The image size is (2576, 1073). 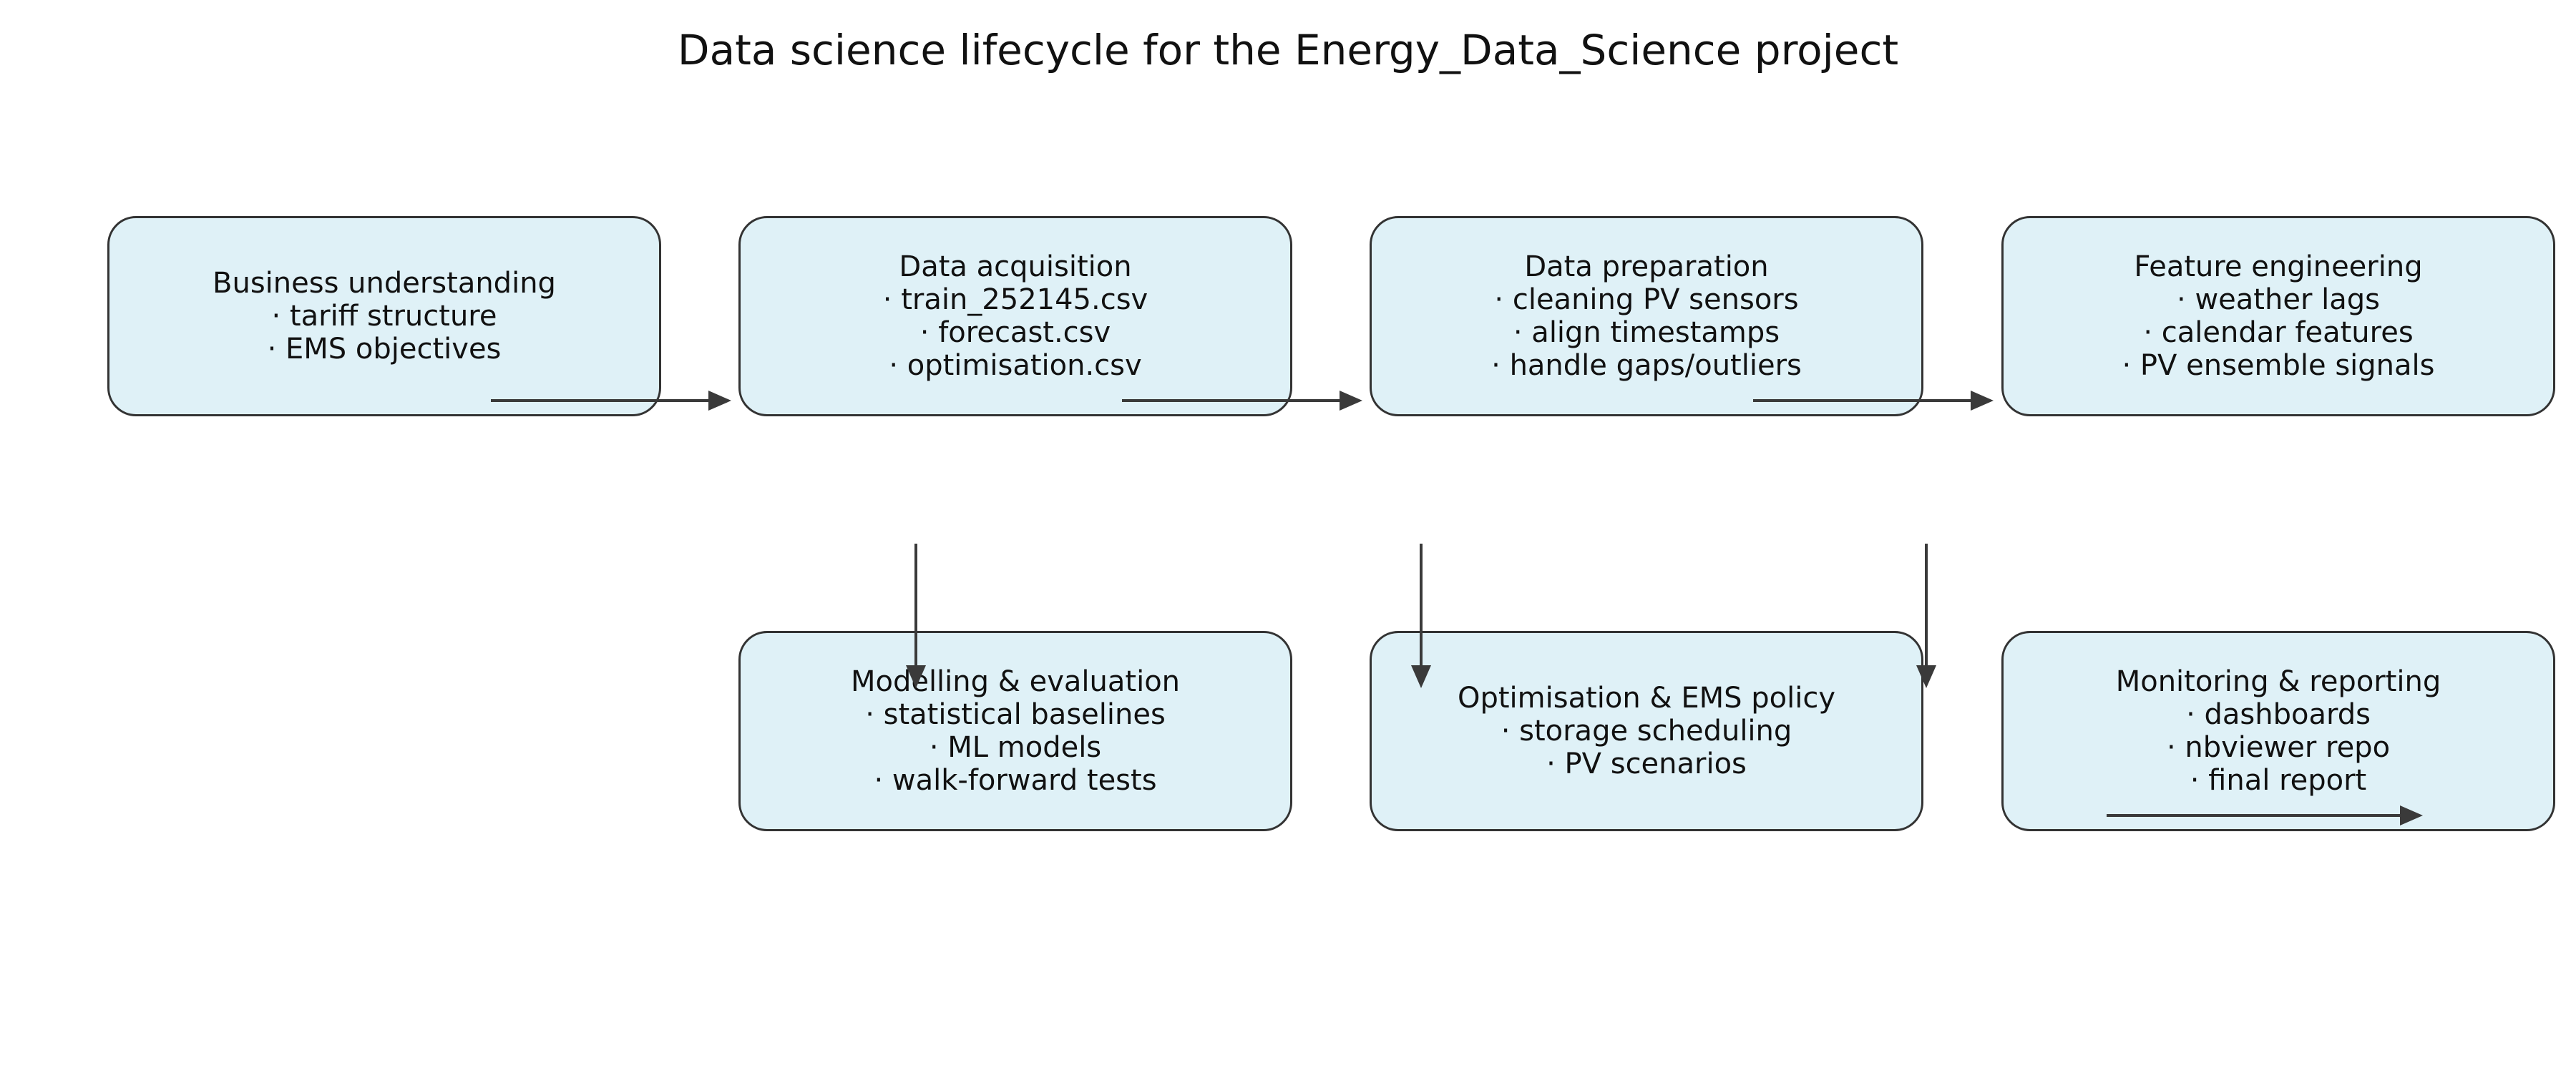 What do you see at coordinates (1015, 266) in the screenshot?
I see `stage-title: Data acquisition` at bounding box center [1015, 266].